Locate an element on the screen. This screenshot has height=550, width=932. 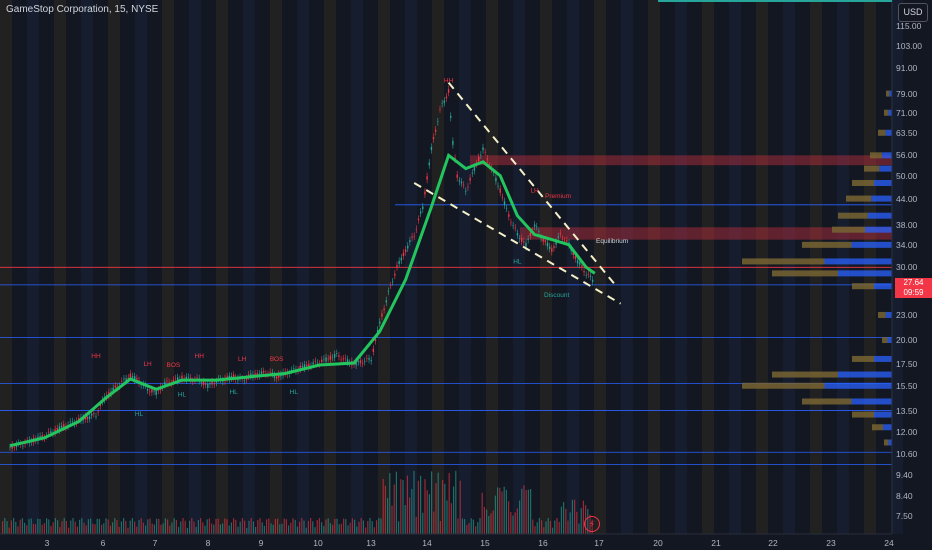
structure-label: HL is located at coordinates (517, 262).